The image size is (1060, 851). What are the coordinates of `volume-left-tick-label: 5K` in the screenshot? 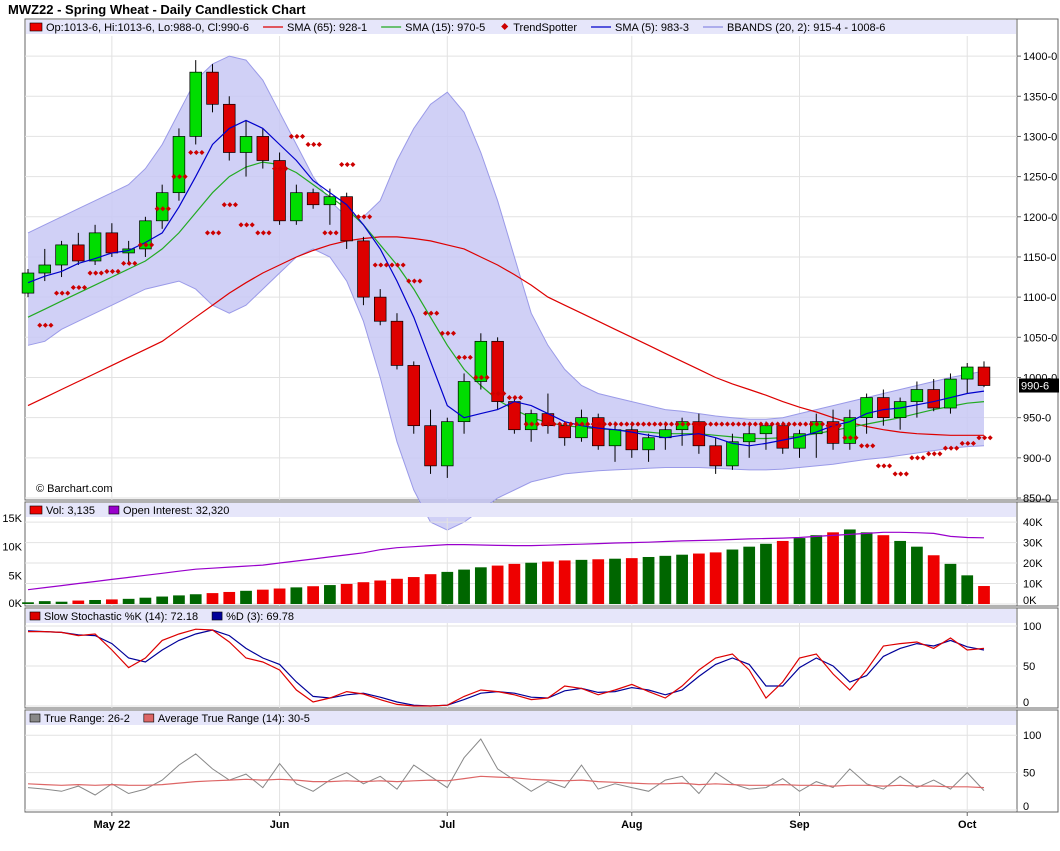 It's located at (16, 576).